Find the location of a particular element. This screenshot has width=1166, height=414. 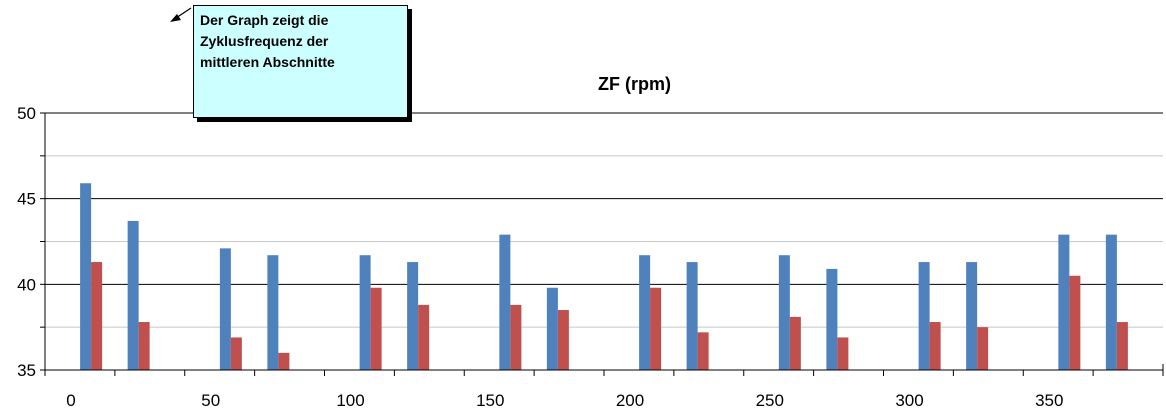

x-tick-label: 250 is located at coordinates (770, 400).